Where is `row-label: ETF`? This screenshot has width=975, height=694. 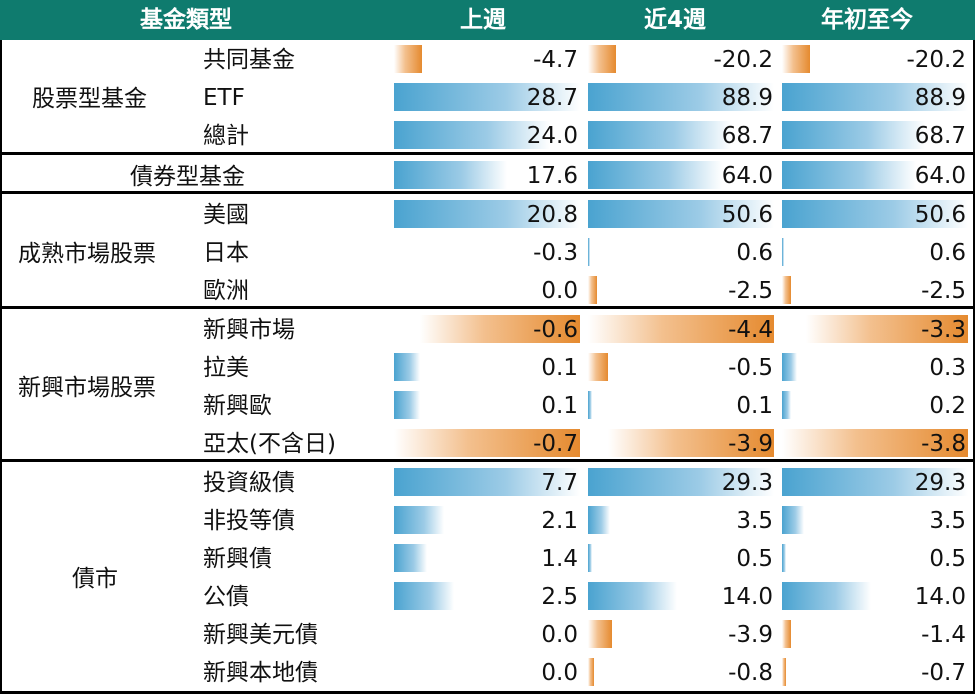
row-label: ETF is located at coordinates (224, 98).